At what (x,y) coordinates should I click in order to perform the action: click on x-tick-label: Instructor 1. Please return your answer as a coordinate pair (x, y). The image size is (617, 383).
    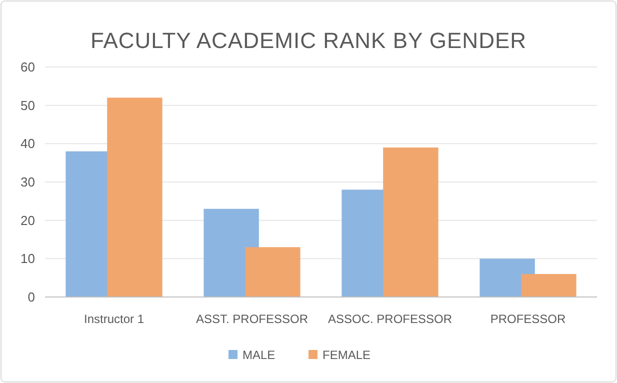
    Looking at the image, I should click on (114, 319).